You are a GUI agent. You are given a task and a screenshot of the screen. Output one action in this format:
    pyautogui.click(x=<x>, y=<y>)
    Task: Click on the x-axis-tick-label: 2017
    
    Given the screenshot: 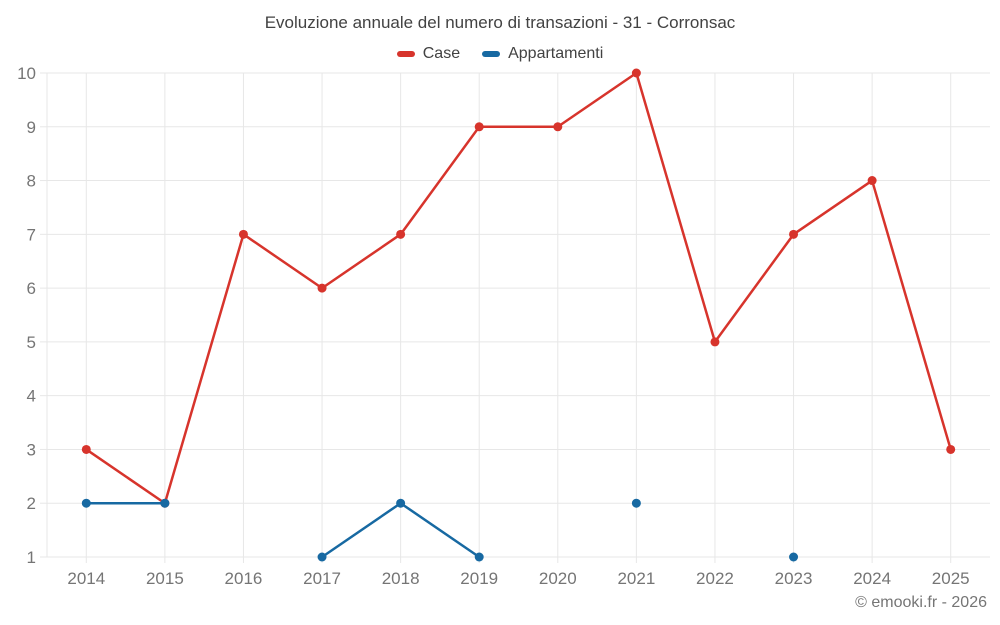 What is the action you would take?
    pyautogui.click(x=322, y=578)
    